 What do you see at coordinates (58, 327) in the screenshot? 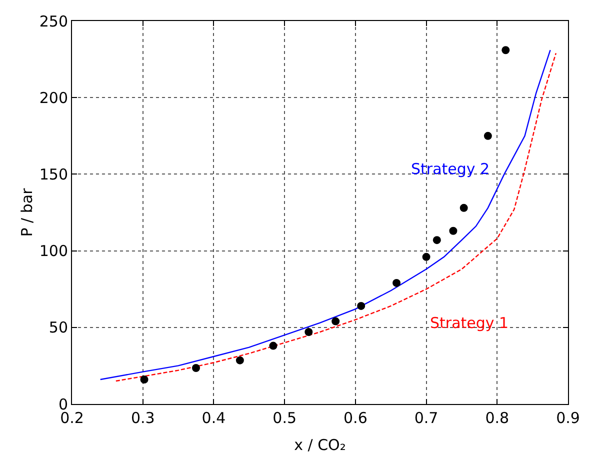
I see `y-tick-label: 50` at bounding box center [58, 327].